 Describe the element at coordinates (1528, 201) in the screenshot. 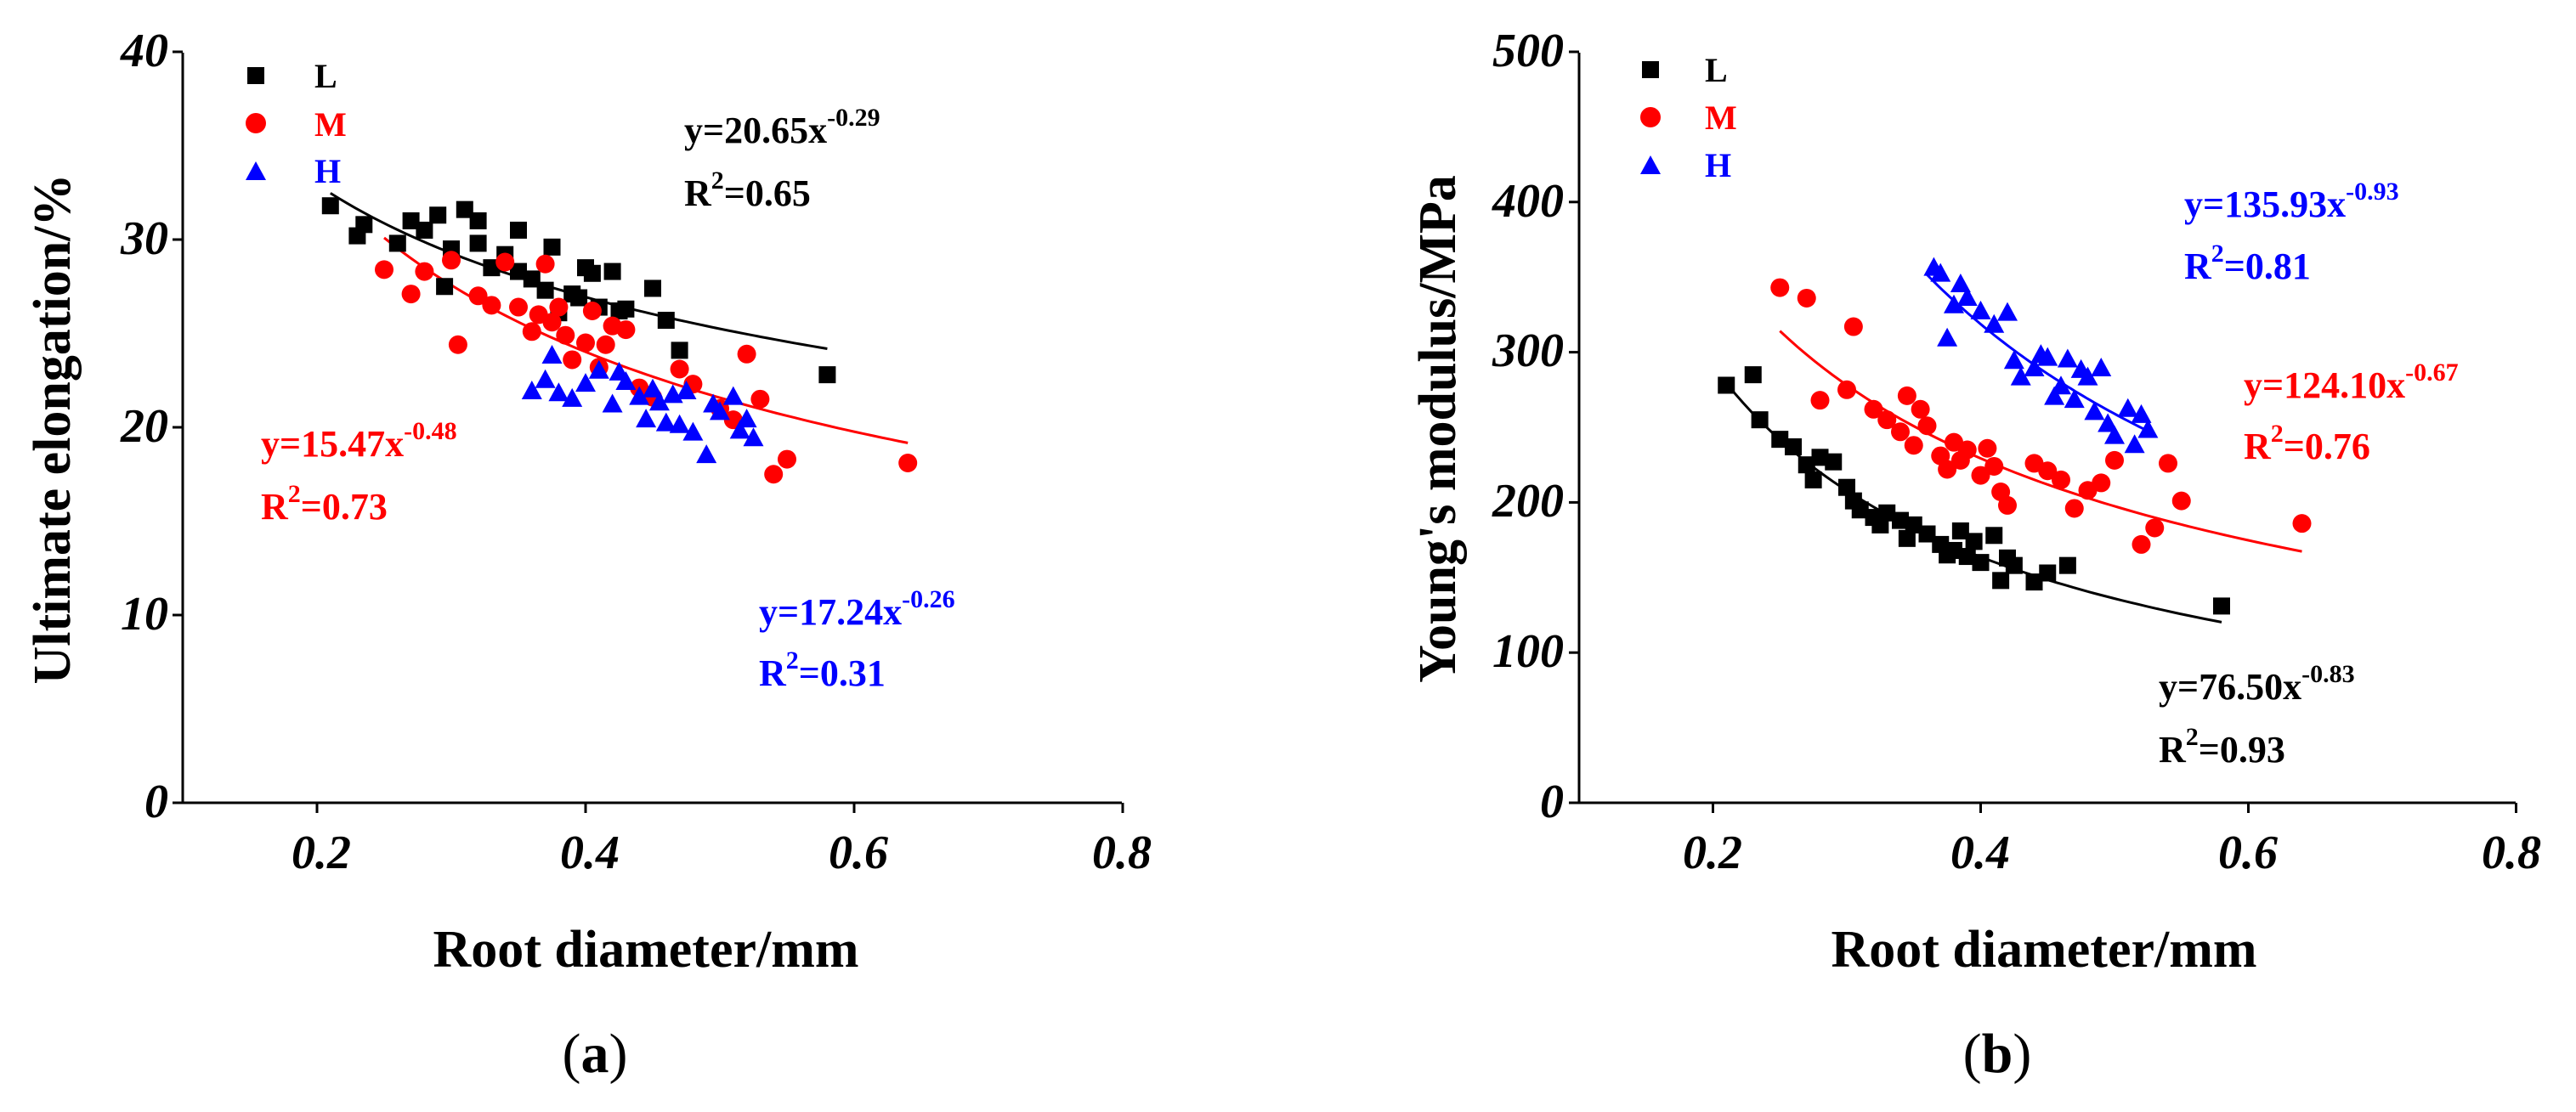

I see `chart-b-y-tick-label: 400` at that location.